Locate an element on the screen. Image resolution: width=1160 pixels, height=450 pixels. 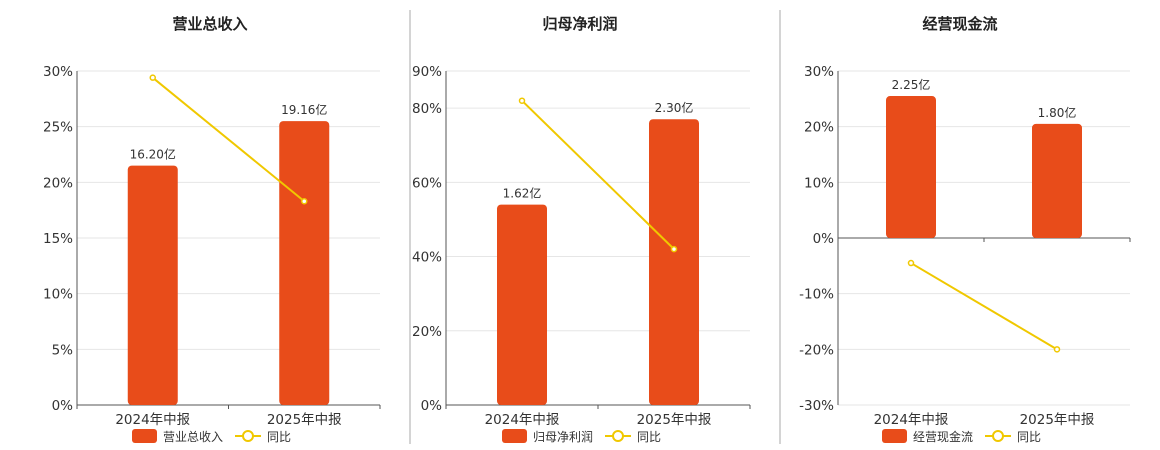
y-tick-label: 90% is located at coordinates (427, 72).